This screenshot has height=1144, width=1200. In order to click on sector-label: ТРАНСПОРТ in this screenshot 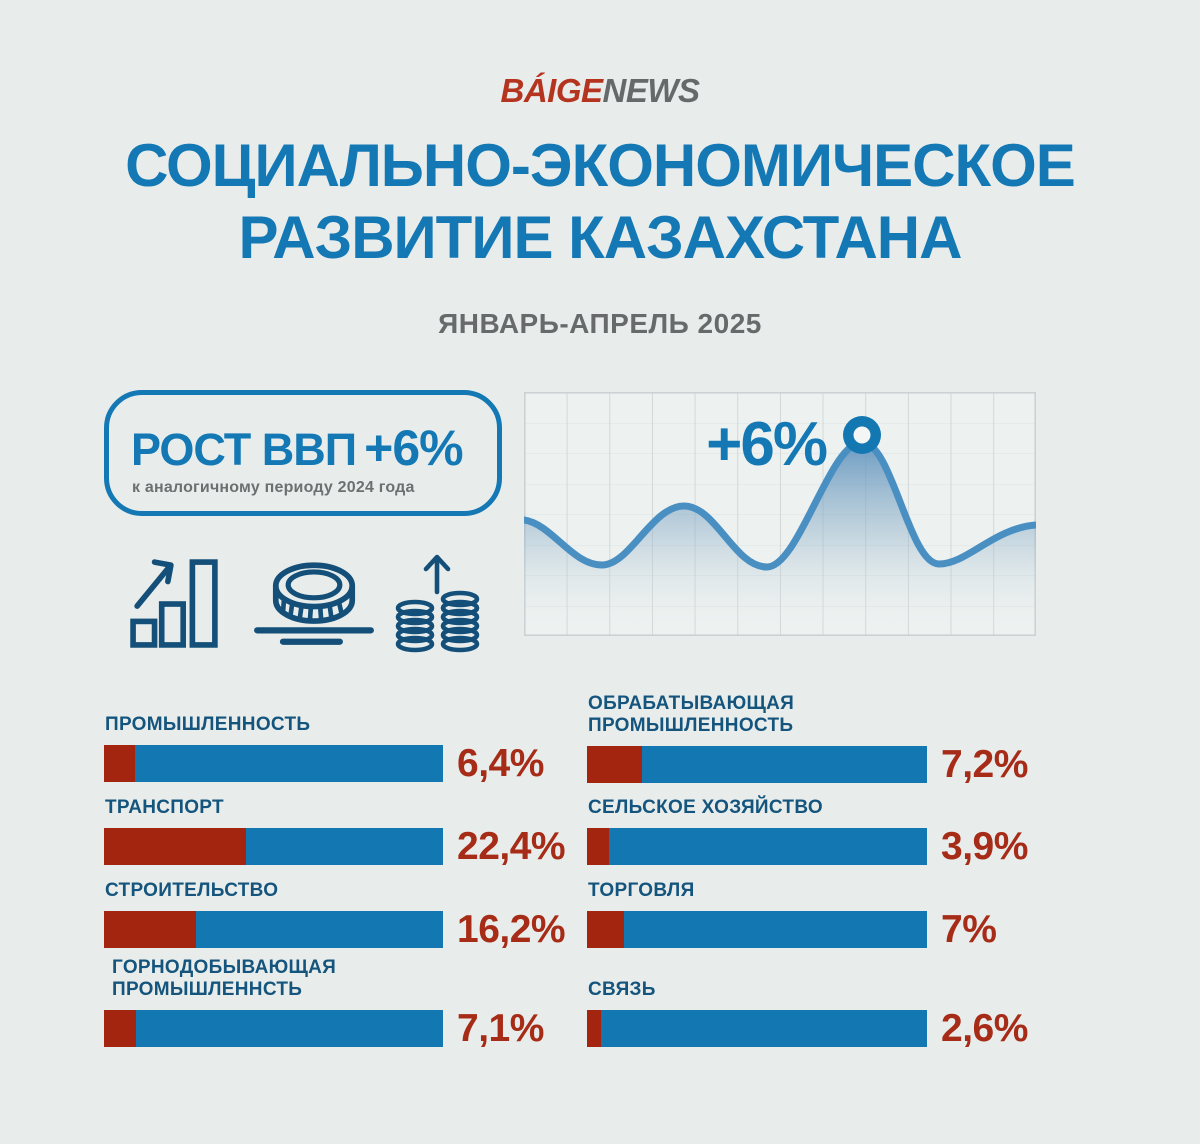, I will do `click(164, 807)`.